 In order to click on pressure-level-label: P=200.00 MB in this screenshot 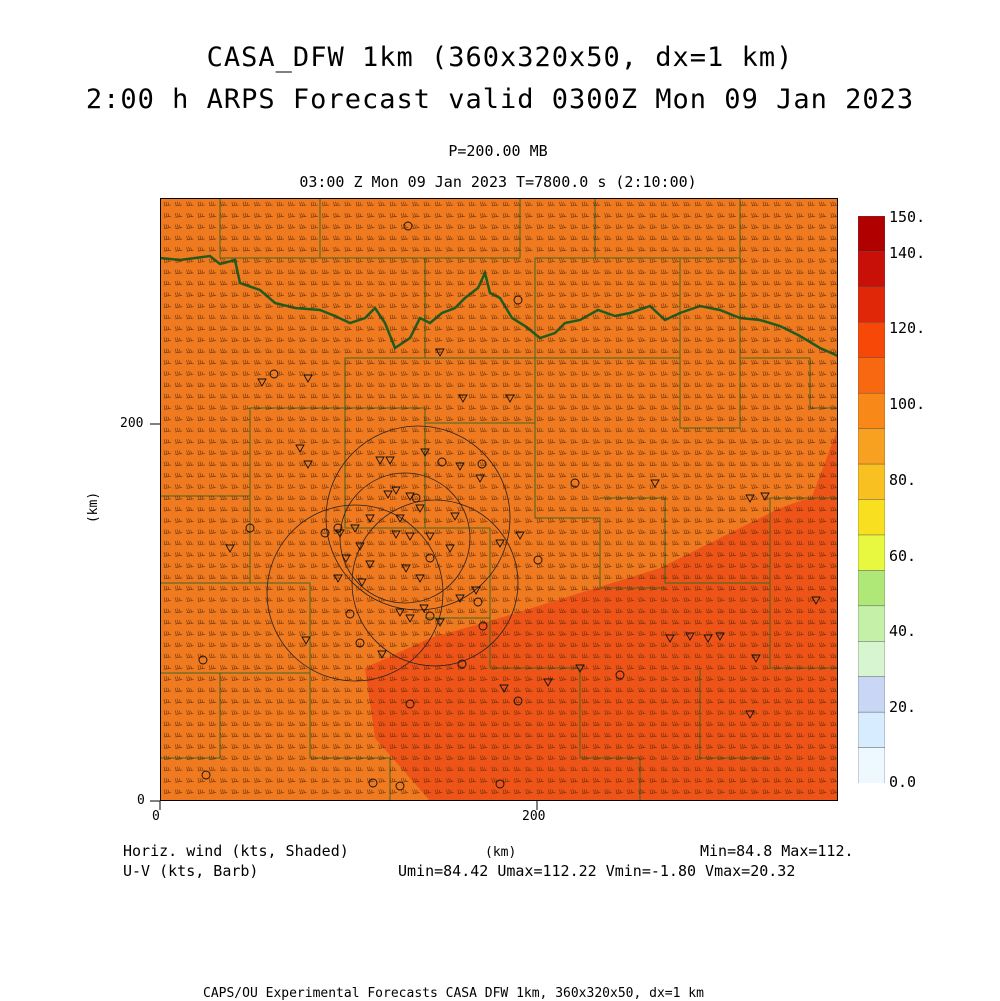, I will do `click(498, 151)`.